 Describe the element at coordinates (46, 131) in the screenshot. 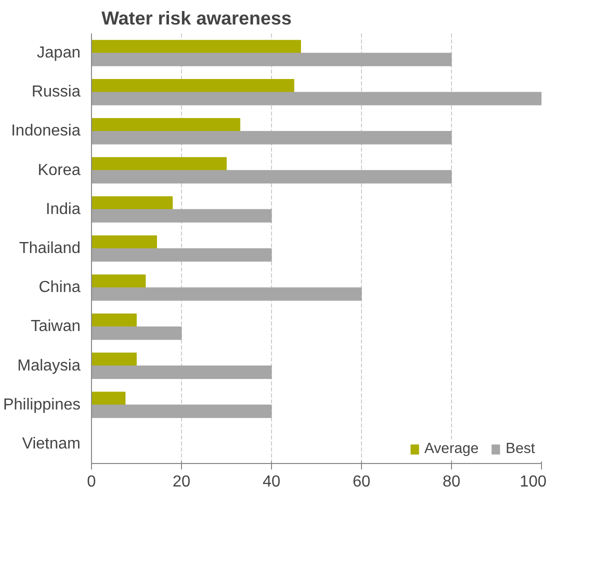

I see `y-tick-label: Indonesia` at that location.